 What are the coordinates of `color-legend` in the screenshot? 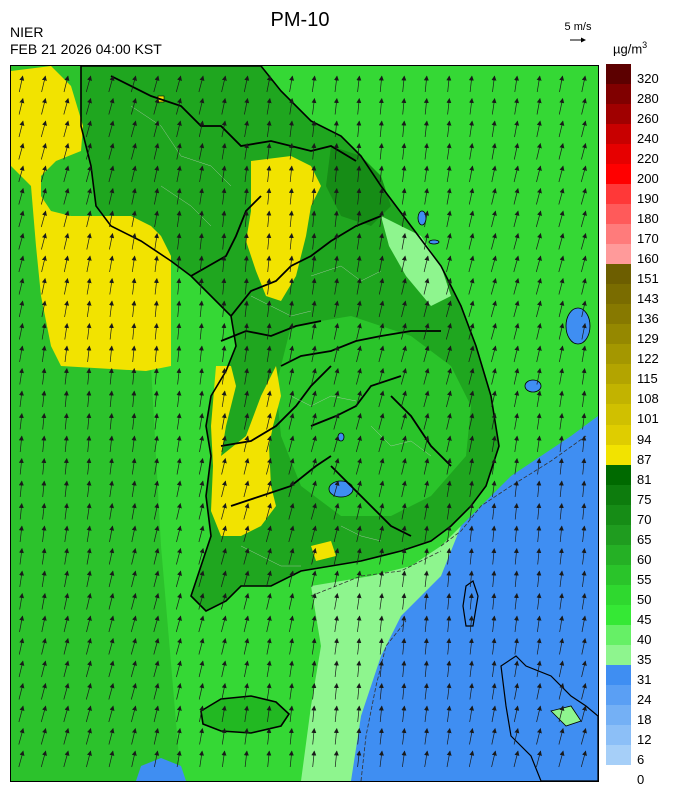 It's located at (618, 415).